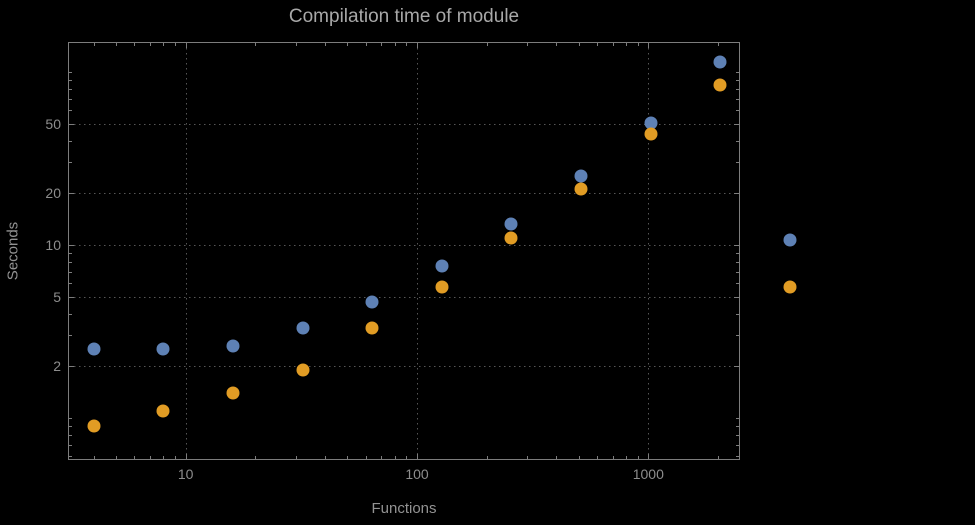 The height and width of the screenshot is (525, 975). Describe the element at coordinates (417, 474) in the screenshot. I see `x-tick-label: 100` at that location.